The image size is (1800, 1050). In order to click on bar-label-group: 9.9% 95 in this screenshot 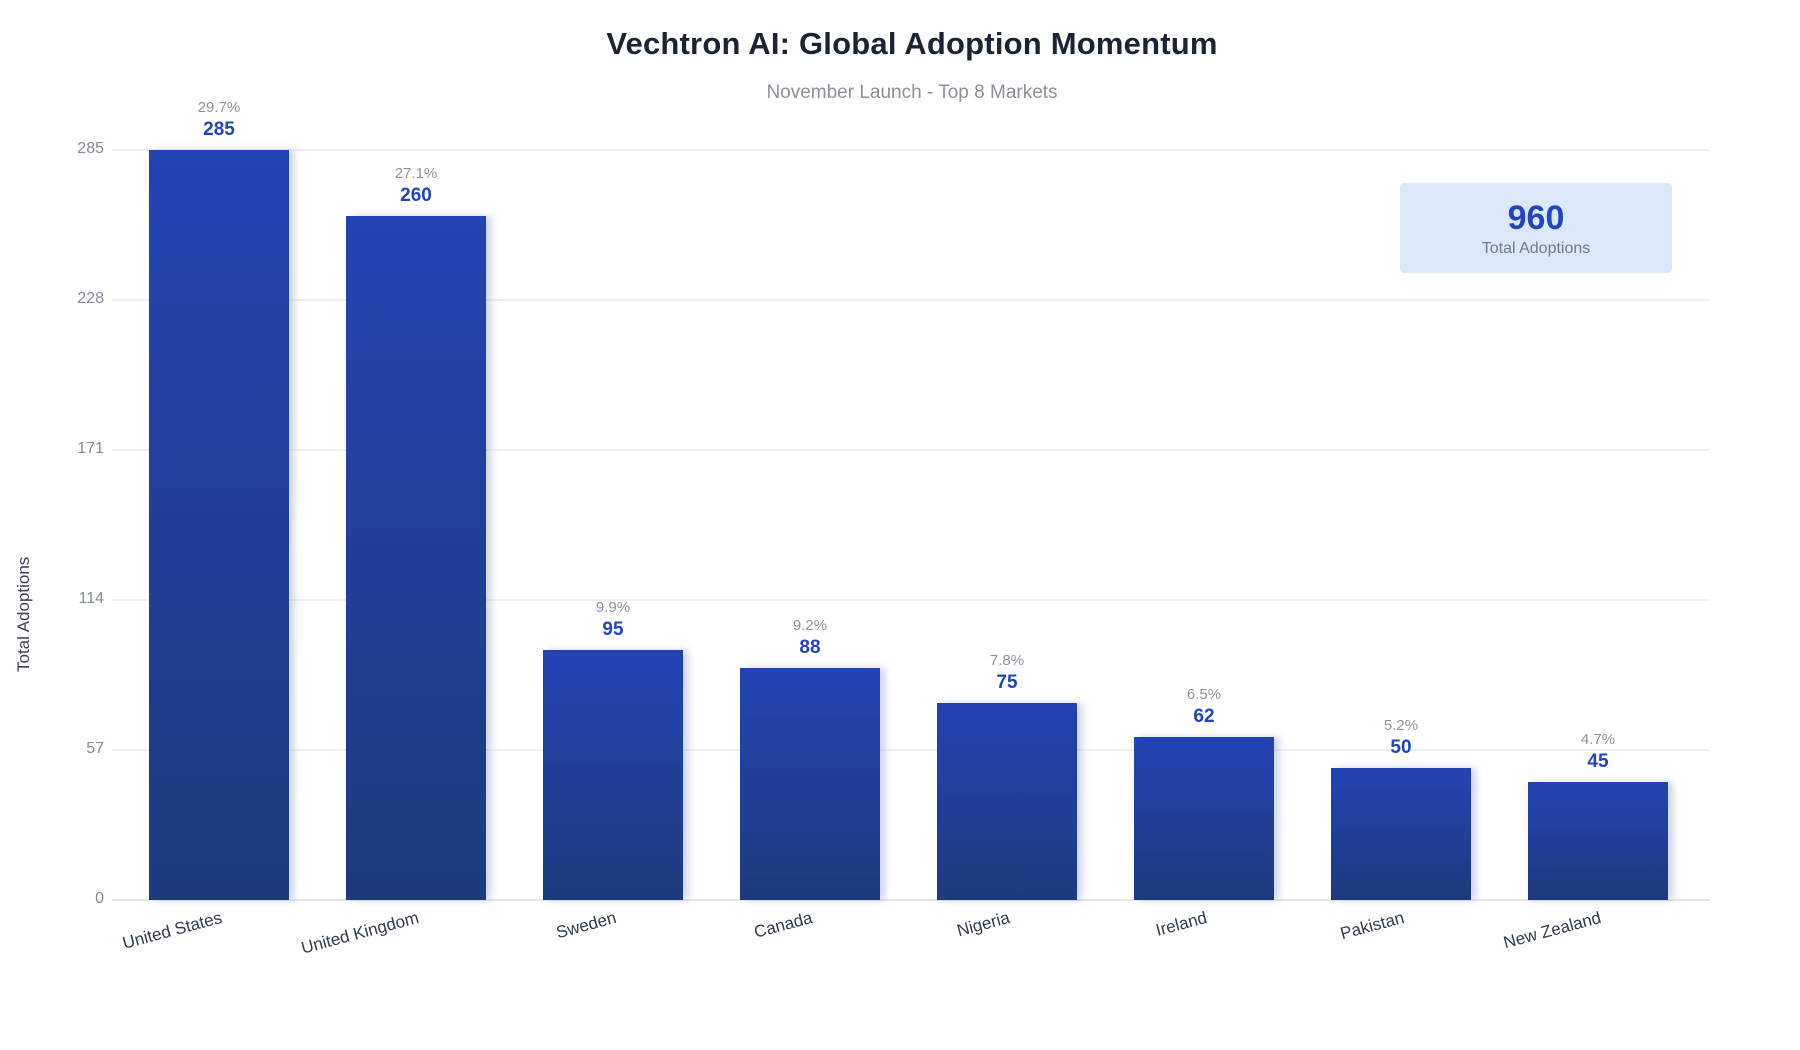, I will do `click(613, 620)`.